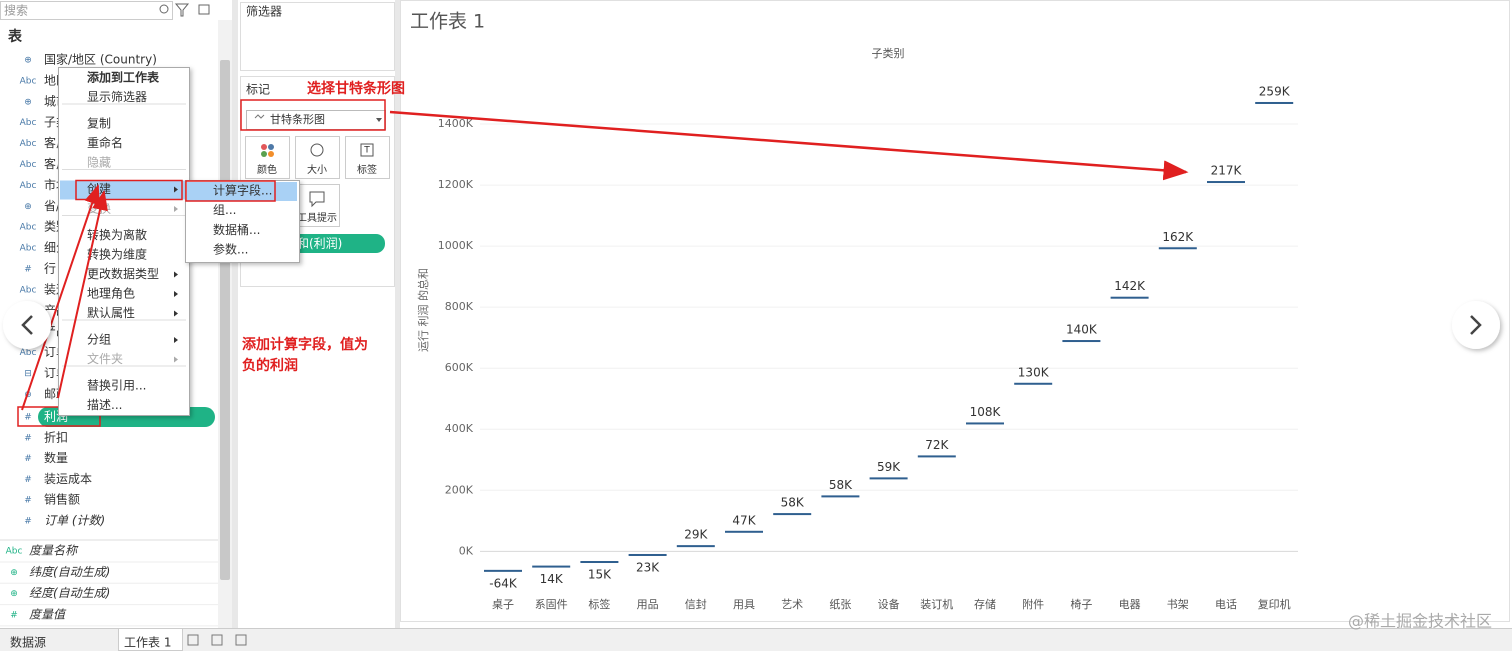 The width and height of the screenshot is (1512, 651). Describe the element at coordinates (503, 583) in the screenshot. I see `value-label: -64K` at that location.